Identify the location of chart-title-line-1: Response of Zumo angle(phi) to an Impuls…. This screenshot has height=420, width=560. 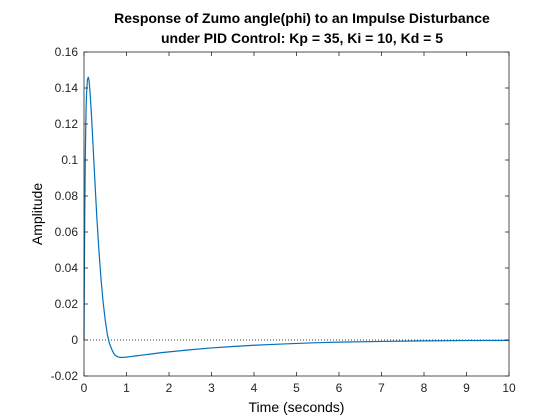
(302, 18).